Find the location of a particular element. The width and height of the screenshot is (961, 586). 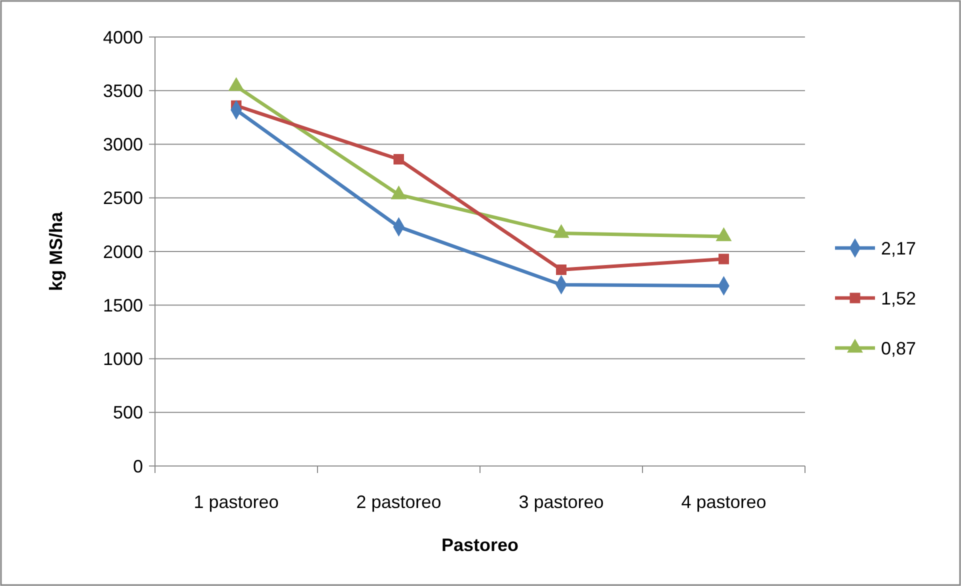

y-tick-label: 4000 is located at coordinates (122, 37).